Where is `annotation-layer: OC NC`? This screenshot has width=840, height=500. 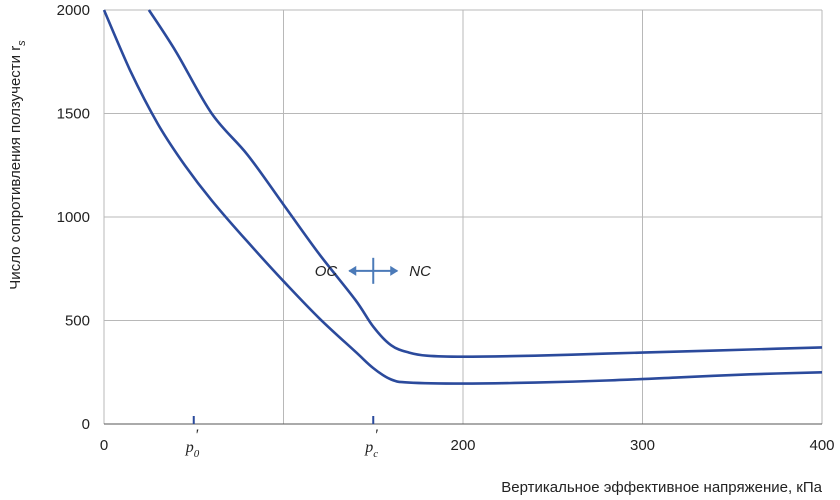 annotation-layer: OC NC is located at coordinates (373, 270).